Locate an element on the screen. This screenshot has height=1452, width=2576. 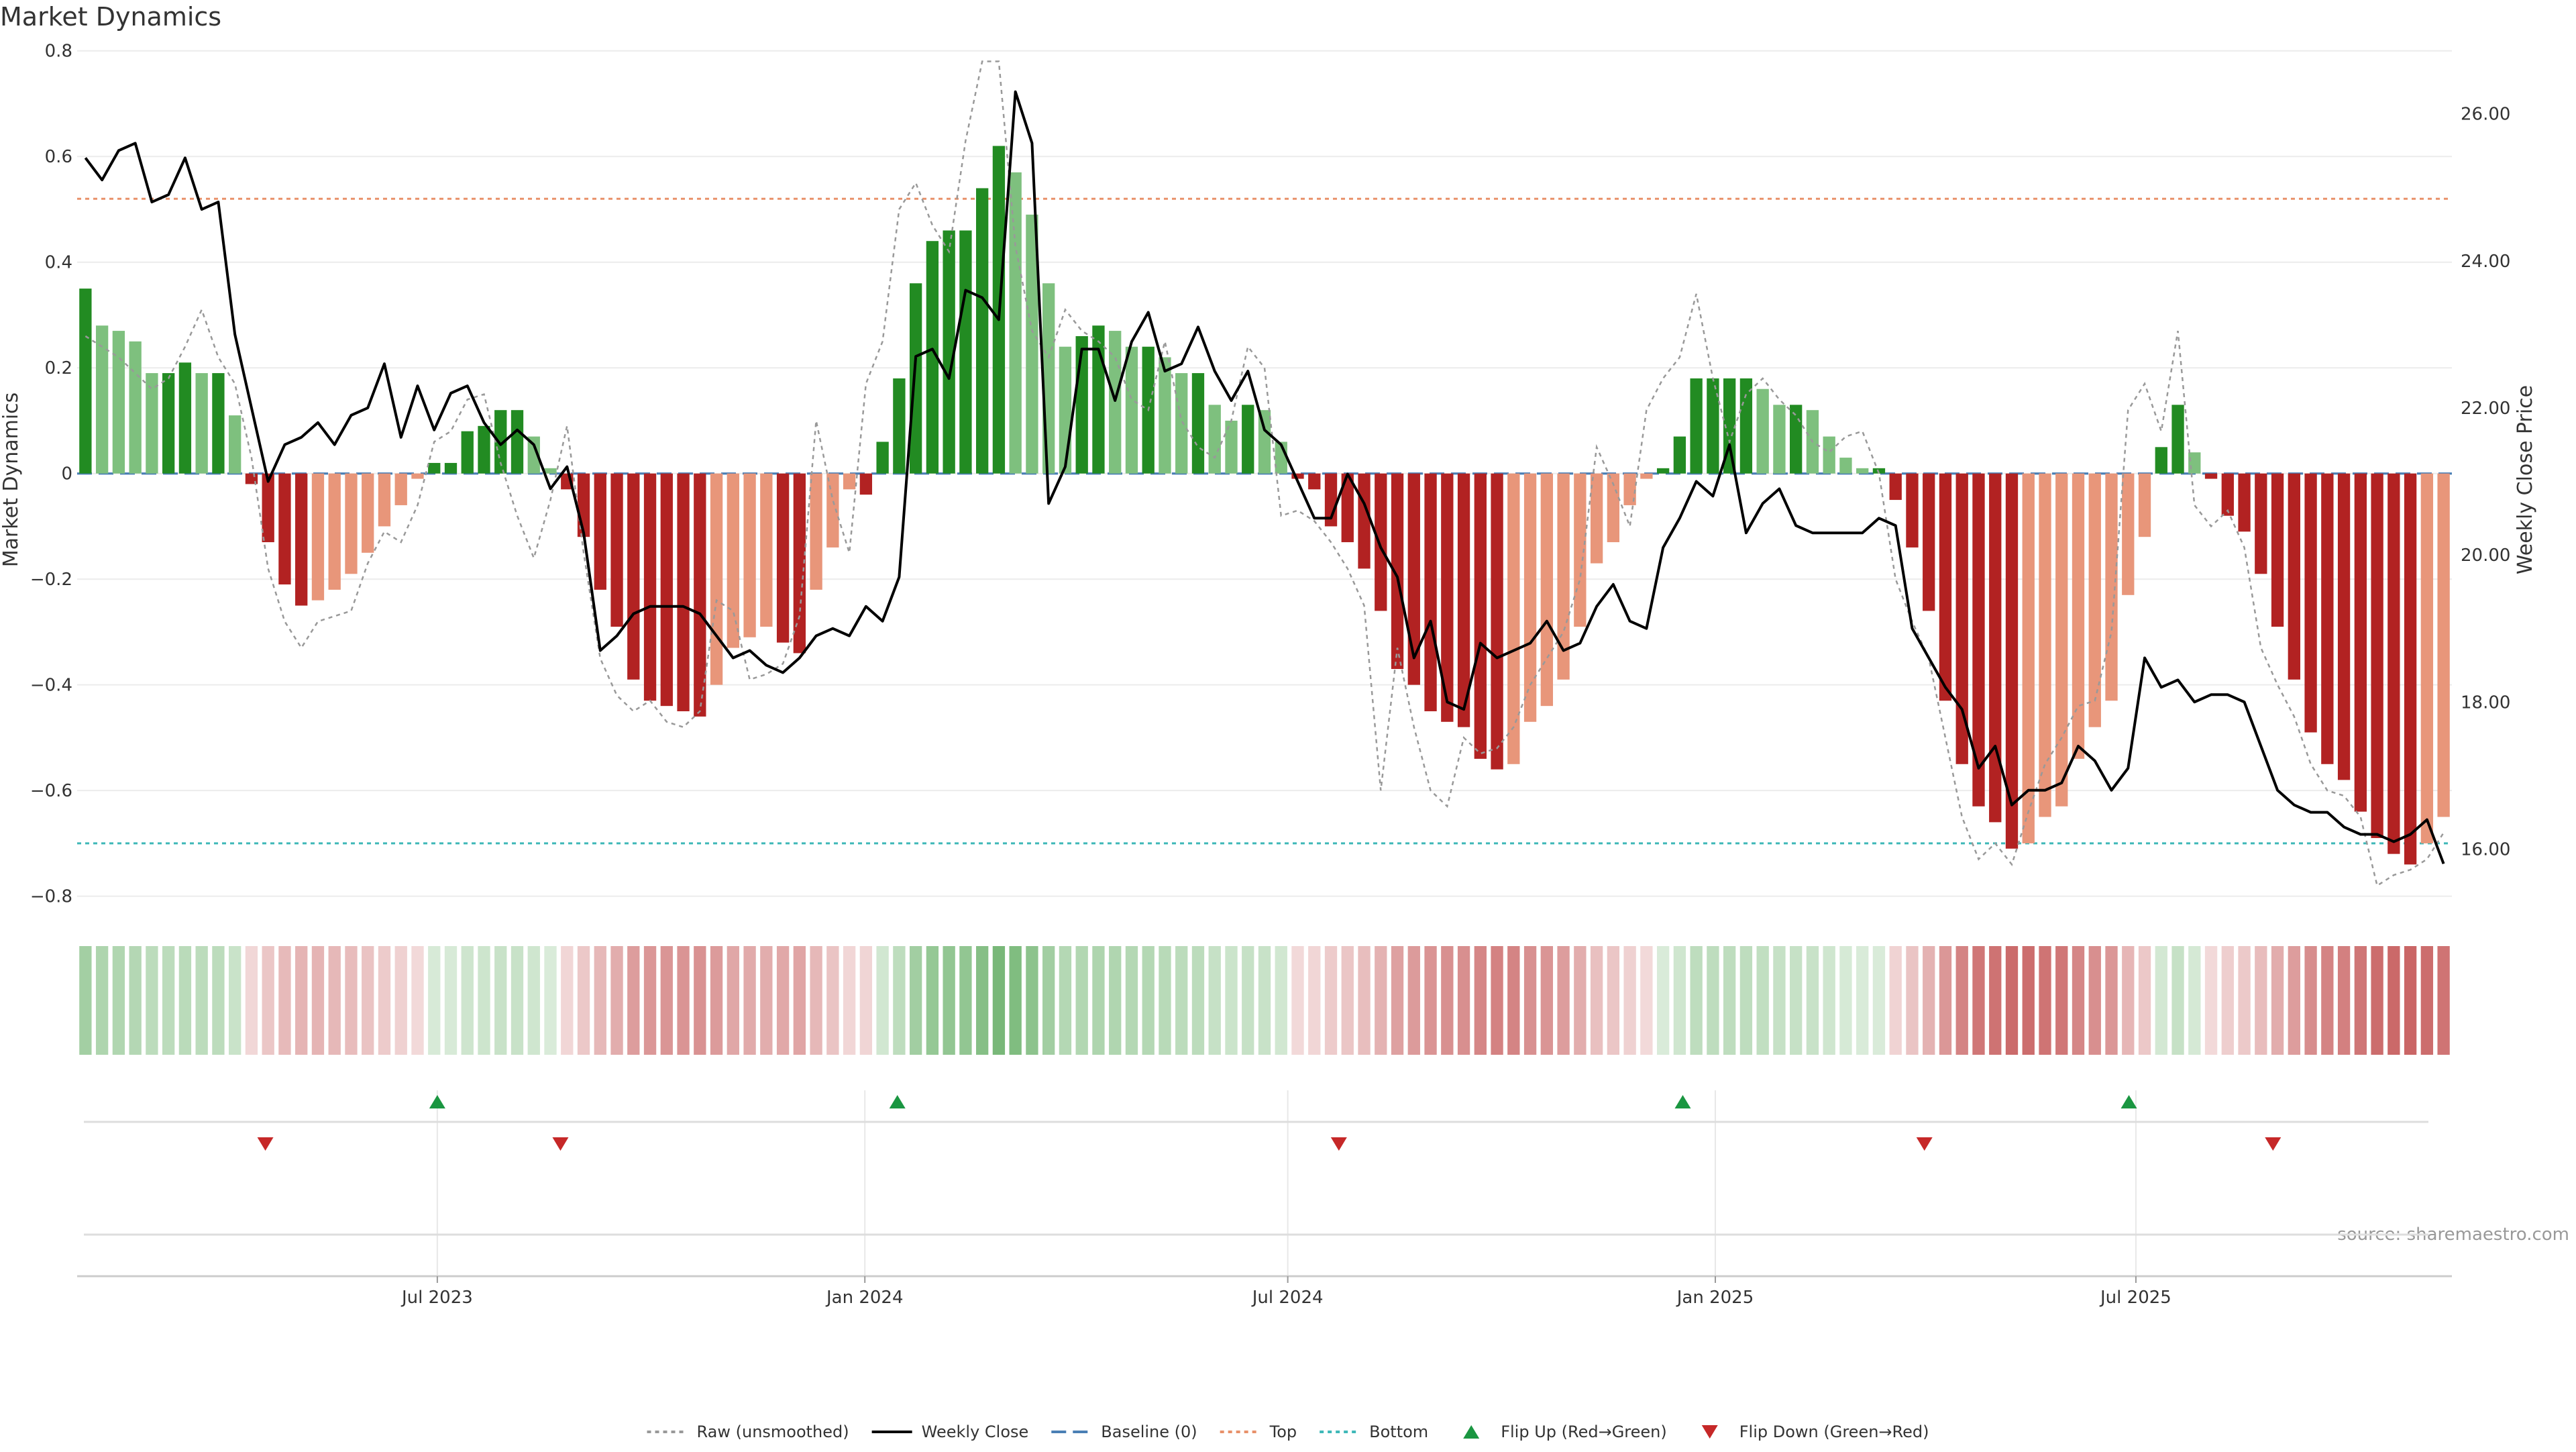
x-axis: Jul 2023 Jan 2024 Jul 2024 Jan 2025 Jul 2025 is located at coordinates (1264, 1291).